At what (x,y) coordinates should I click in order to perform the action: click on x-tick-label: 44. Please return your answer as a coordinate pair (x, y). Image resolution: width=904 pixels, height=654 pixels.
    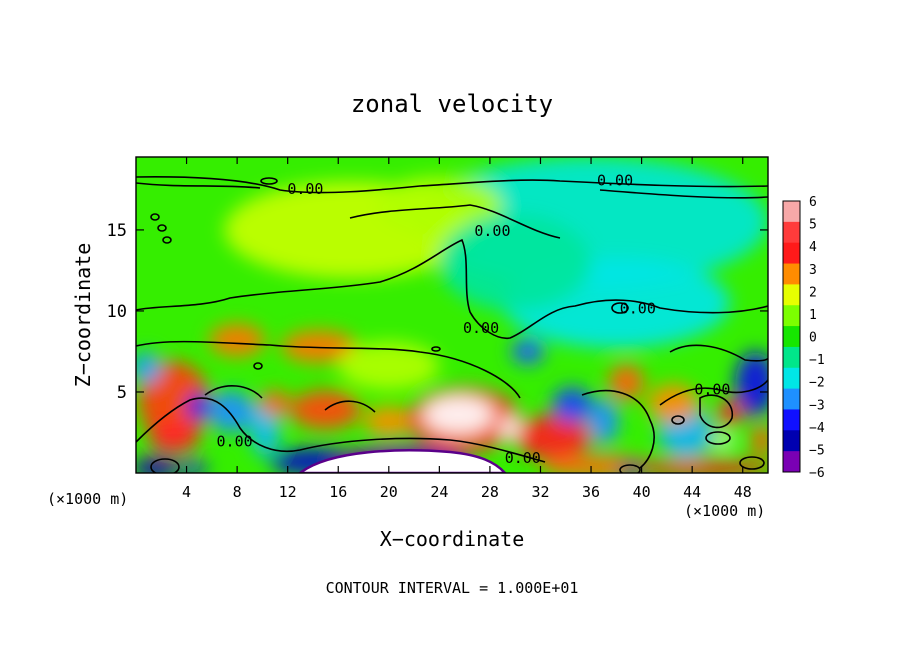
    Looking at the image, I should click on (692, 492).